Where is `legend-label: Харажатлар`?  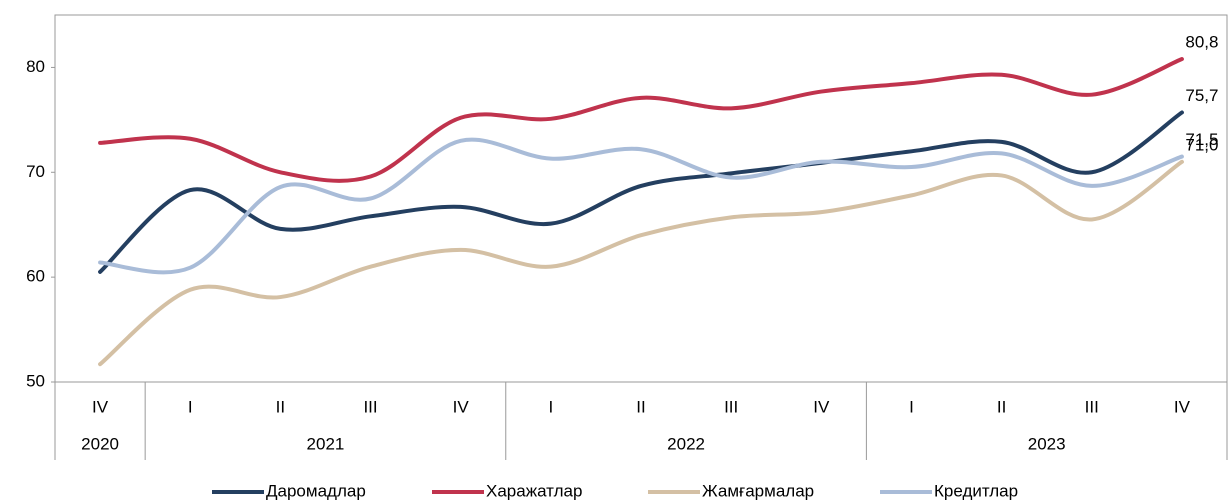 legend-label: Харажатлар is located at coordinates (534, 490).